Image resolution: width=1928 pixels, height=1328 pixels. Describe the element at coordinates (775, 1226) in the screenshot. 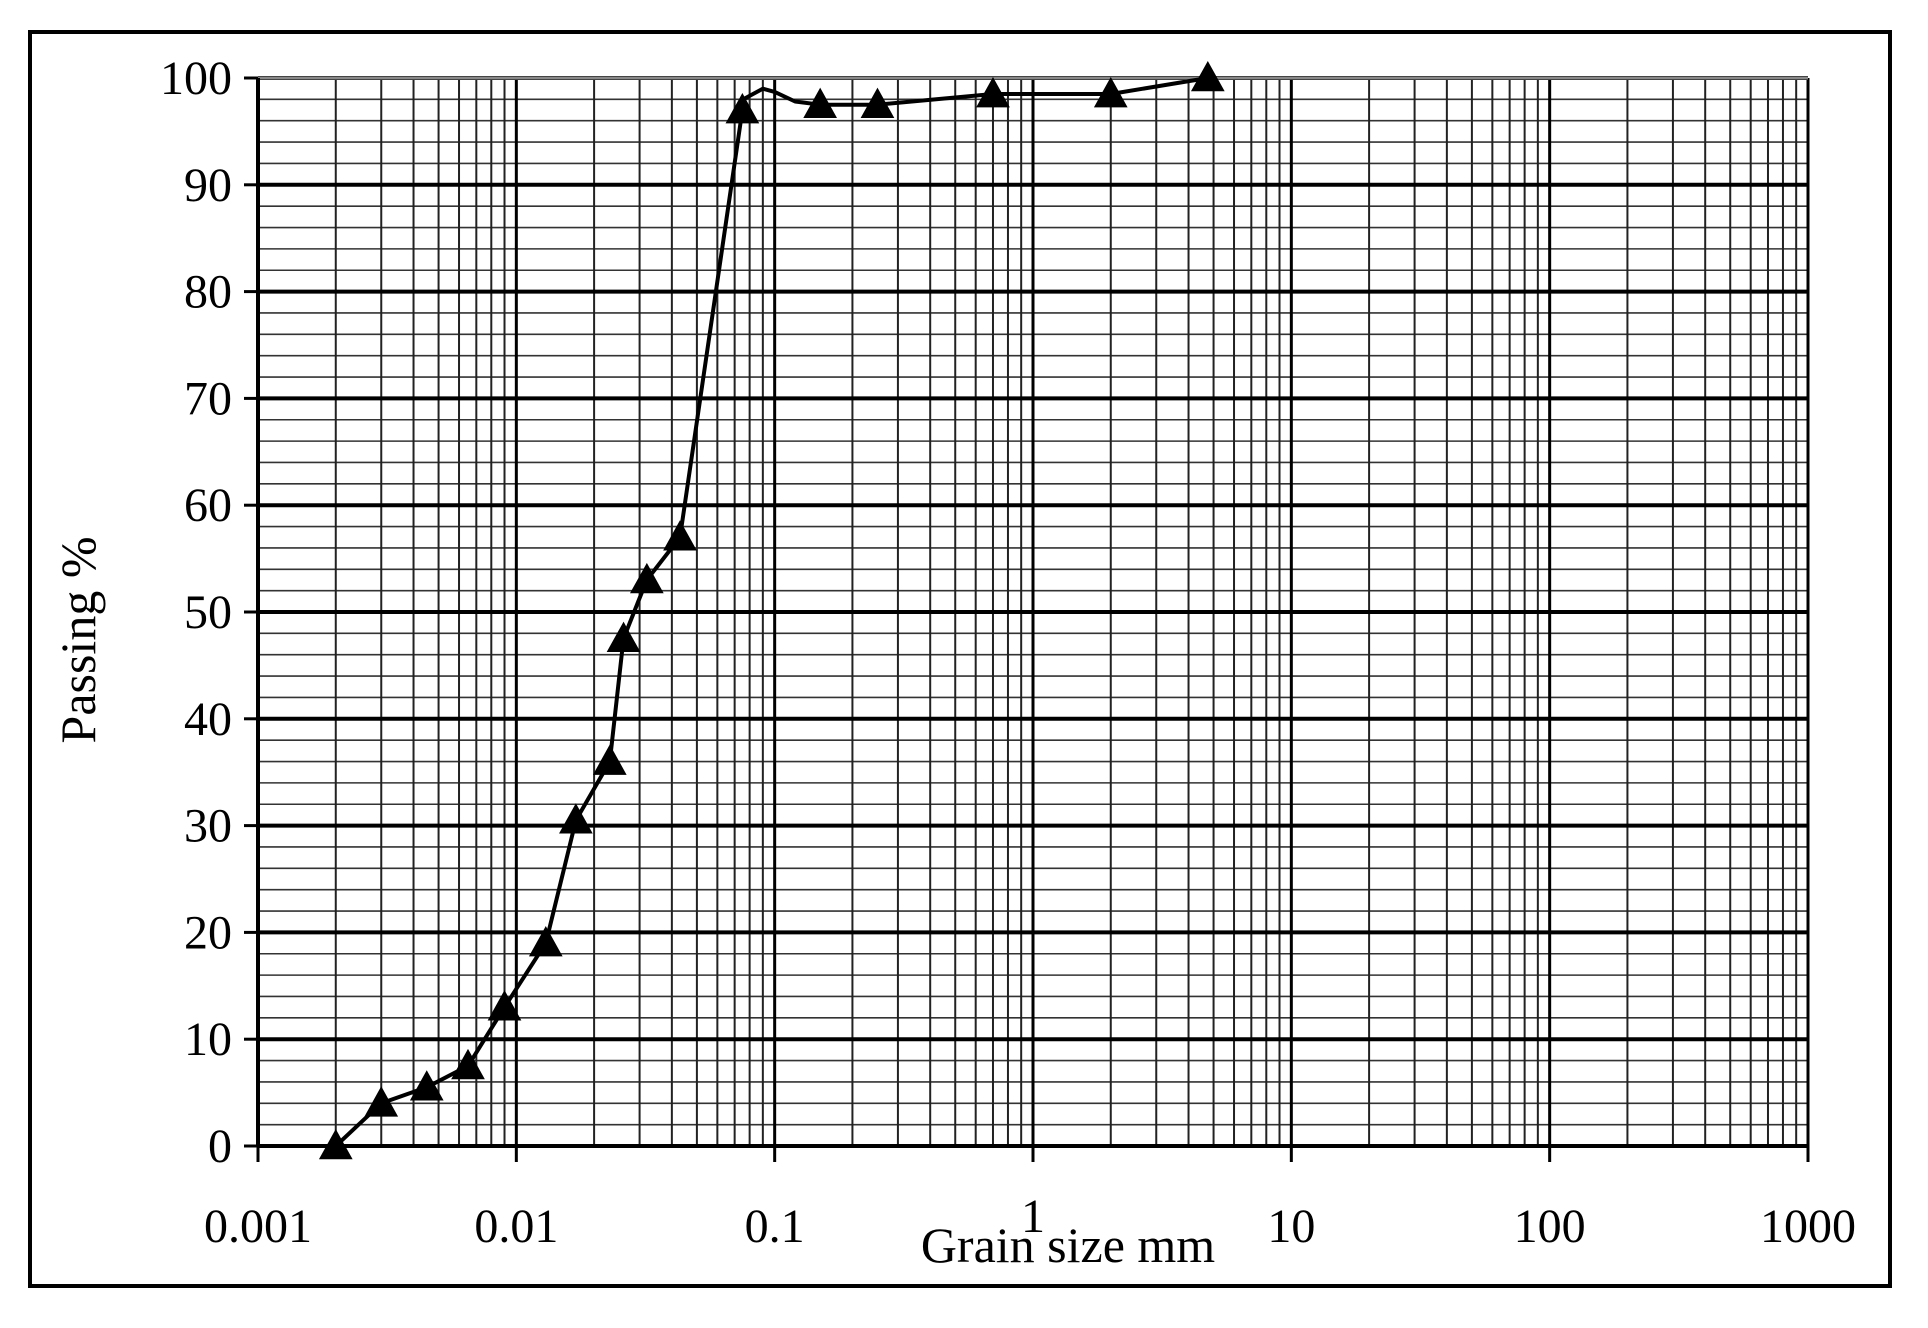

I see `x-tick-label: 0.1` at that location.